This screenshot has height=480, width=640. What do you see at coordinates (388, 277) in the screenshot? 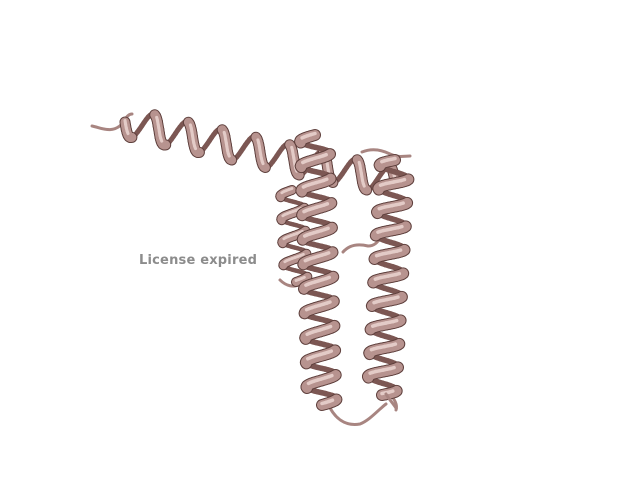
I see `helix-4-right` at bounding box center [388, 277].